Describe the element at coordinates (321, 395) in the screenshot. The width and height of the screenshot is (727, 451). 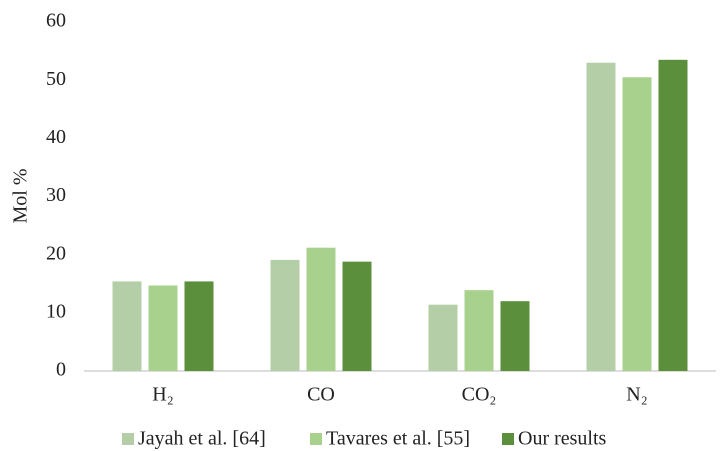
I see `x-tick-label: CO` at that location.